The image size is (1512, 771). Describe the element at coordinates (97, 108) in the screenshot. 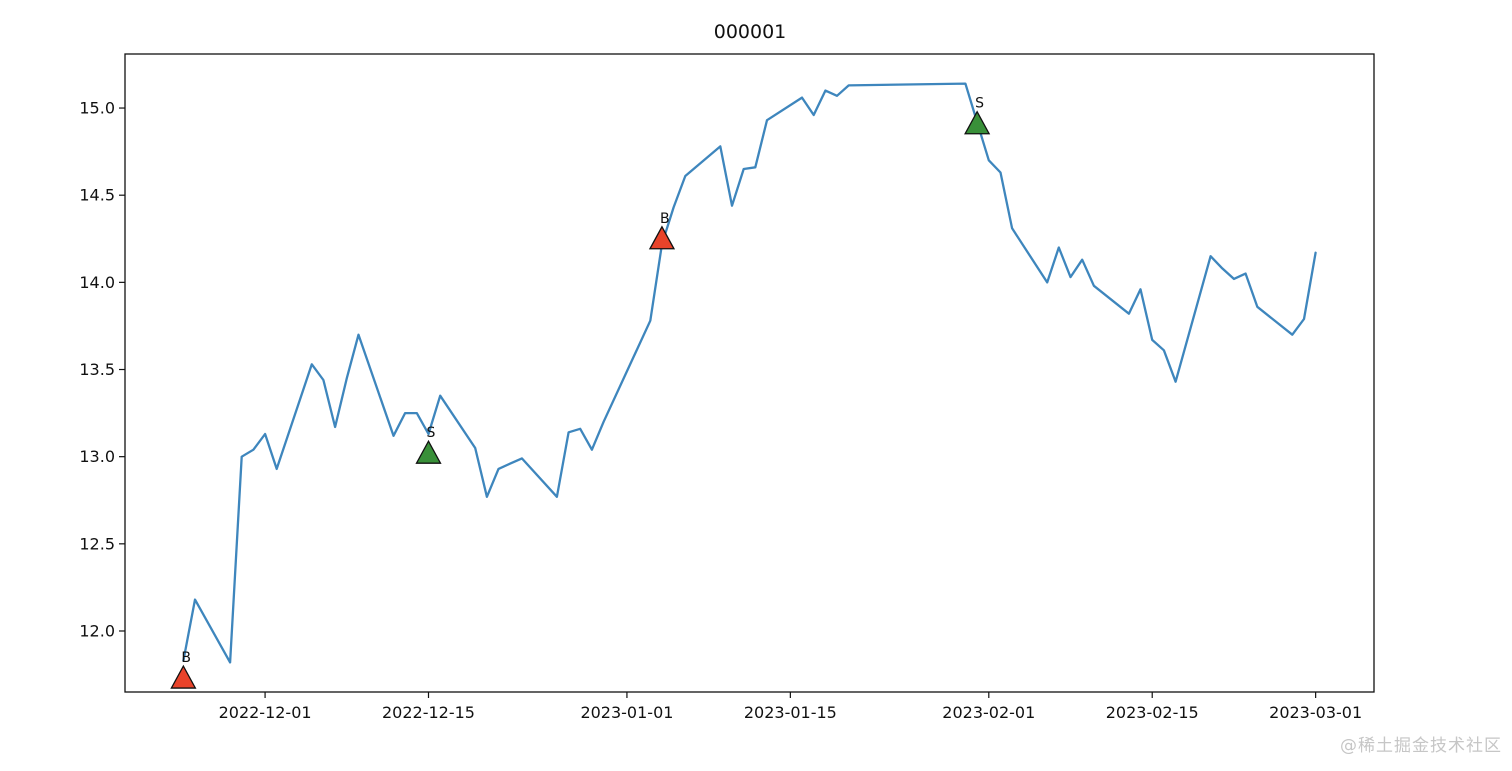

I see `y-tick-label: 15.0` at that location.